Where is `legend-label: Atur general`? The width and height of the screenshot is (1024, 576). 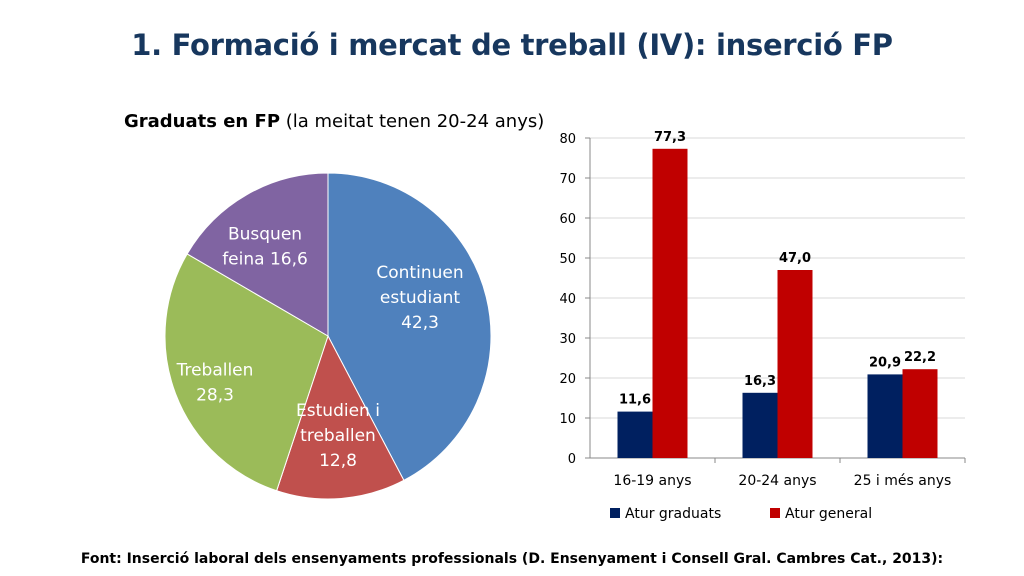
legend-label: Atur general is located at coordinates (828, 514).